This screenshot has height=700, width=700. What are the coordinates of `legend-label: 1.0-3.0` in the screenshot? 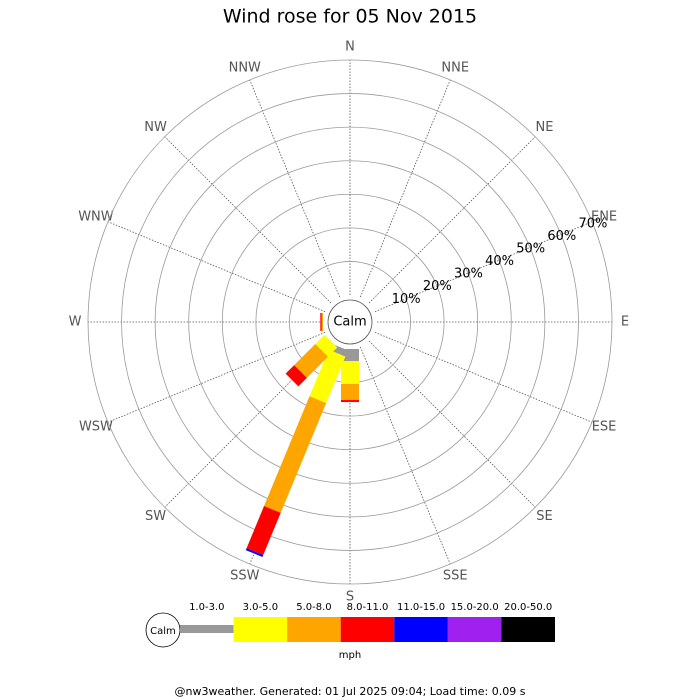 It's located at (206, 607).